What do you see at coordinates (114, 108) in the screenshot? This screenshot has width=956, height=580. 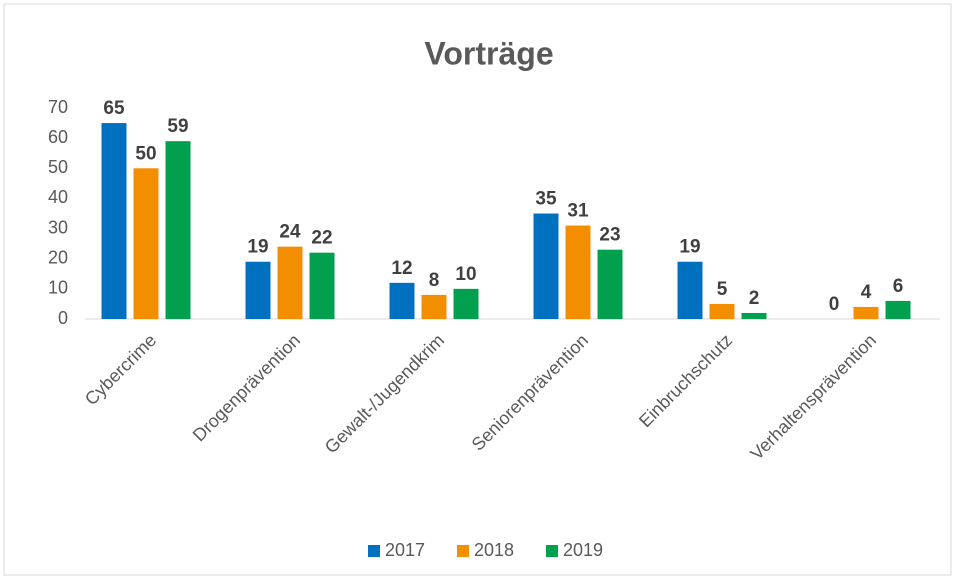 I see `data-label: 65` at bounding box center [114, 108].